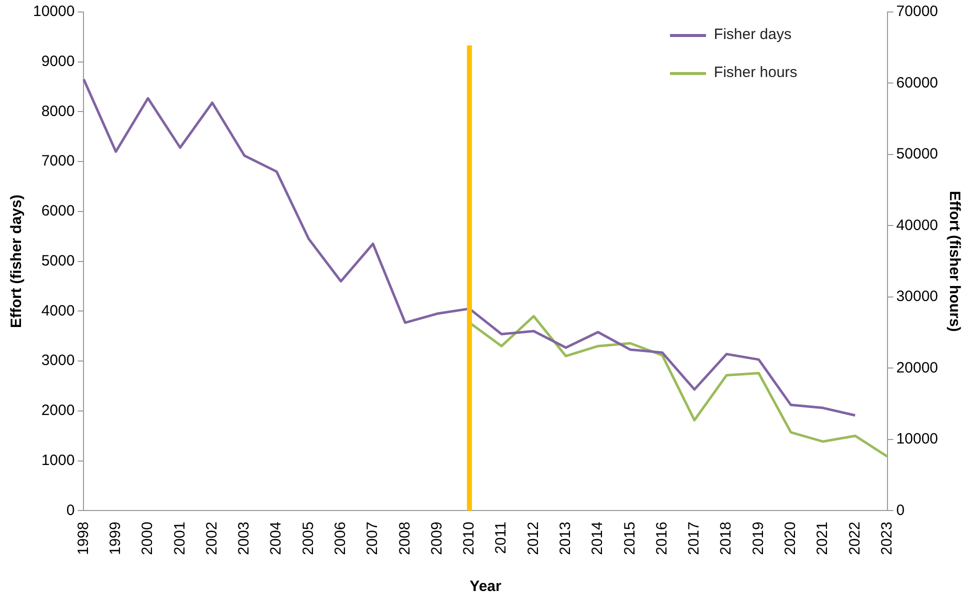 The image size is (977, 604). I want to click on x-tick-label: 2011, so click(501, 538).